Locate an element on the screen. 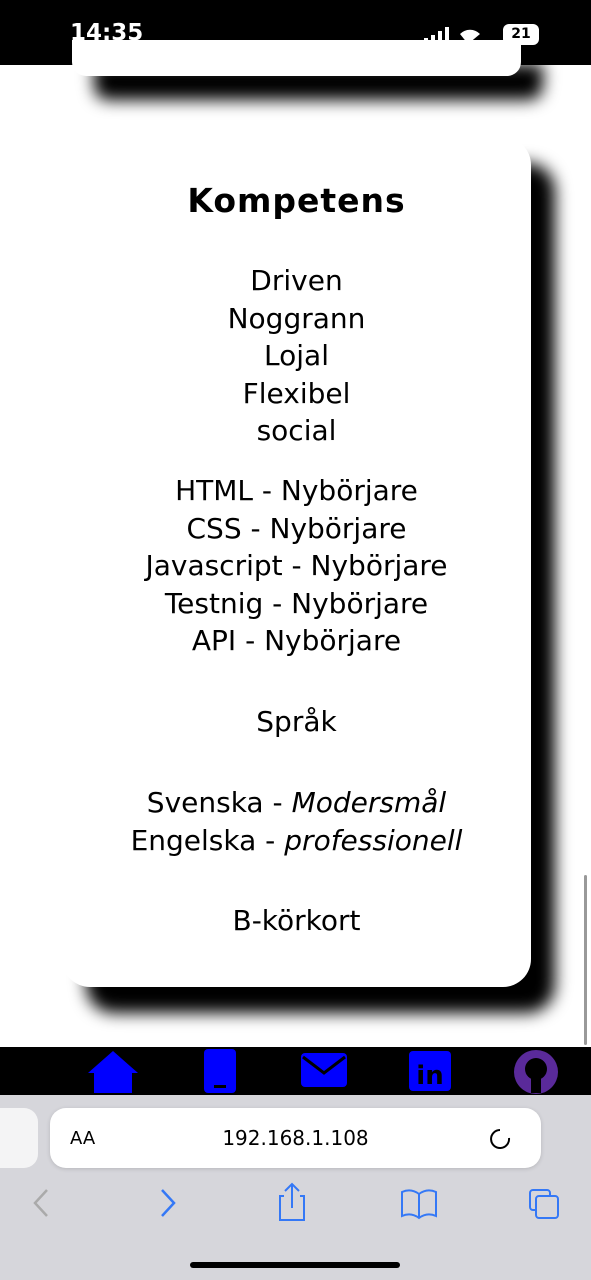 The width and height of the screenshot is (591, 1280). scrollbar is located at coordinates (585, 960).